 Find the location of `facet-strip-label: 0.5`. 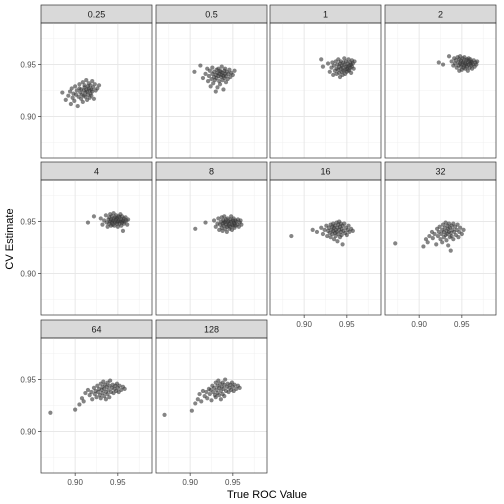

facet-strip-label: 0.5 is located at coordinates (211, 15).